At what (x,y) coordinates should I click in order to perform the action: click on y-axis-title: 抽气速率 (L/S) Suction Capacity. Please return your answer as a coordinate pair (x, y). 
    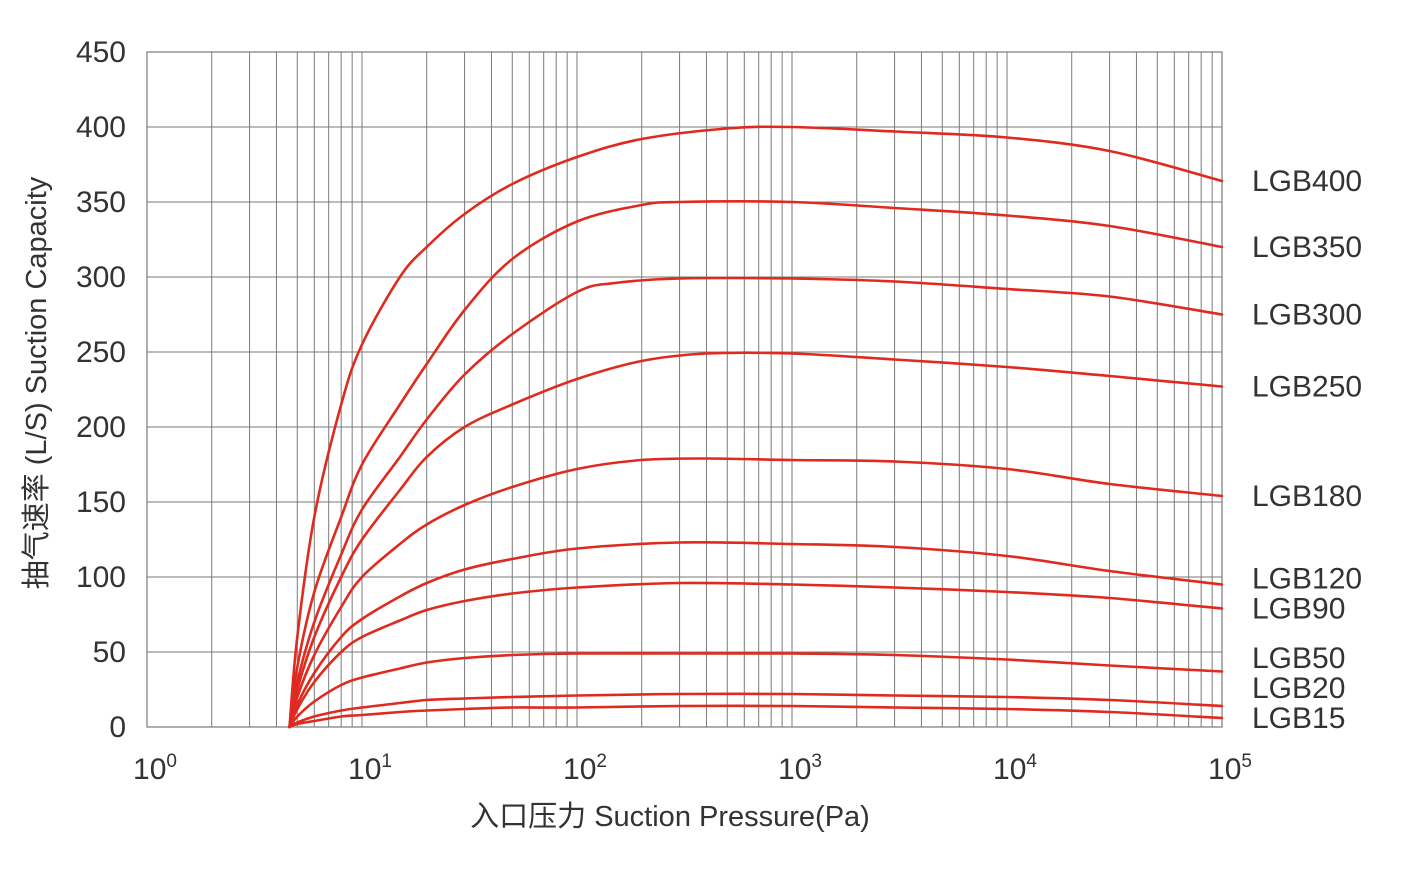
    Looking at the image, I should click on (36, 382).